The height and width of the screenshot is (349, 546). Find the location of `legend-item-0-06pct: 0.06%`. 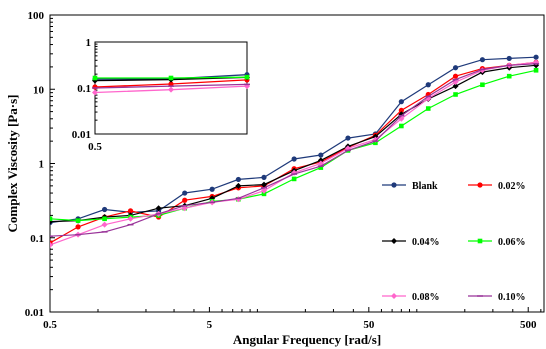

legend-item-0-06pct: 0.06% is located at coordinates (497, 242).